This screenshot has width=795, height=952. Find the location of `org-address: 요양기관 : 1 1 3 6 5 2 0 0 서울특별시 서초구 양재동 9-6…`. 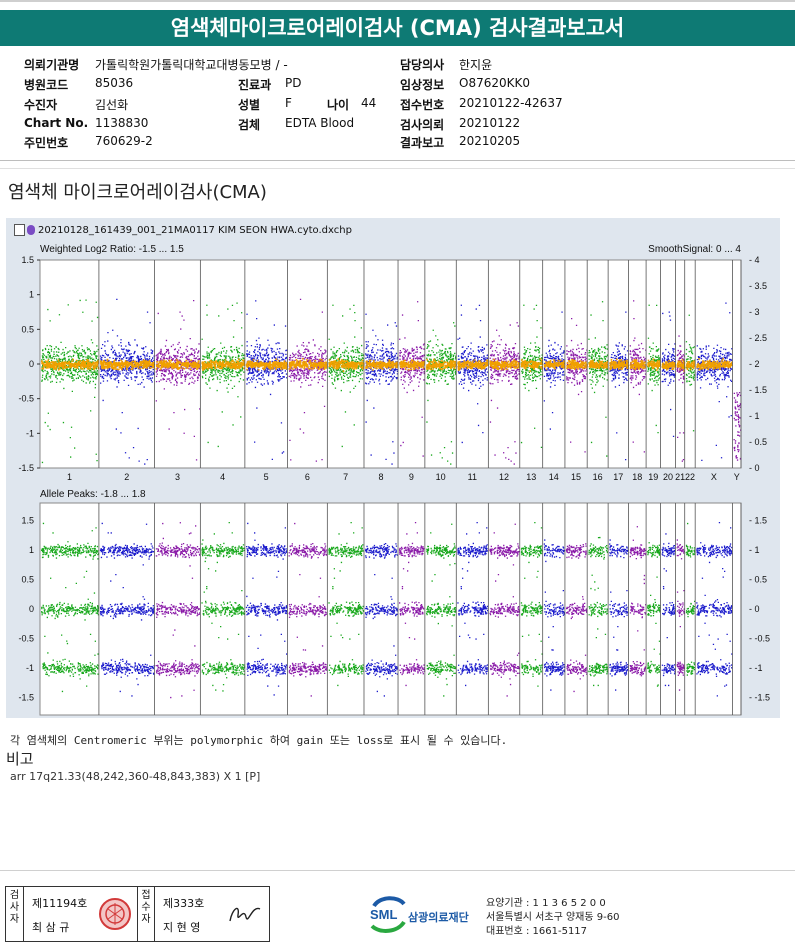

org-address: 요양기관 : 1 1 3 6 5 2 0 0 서울특별시 서초구 양재동 9-6… is located at coordinates (552, 918).